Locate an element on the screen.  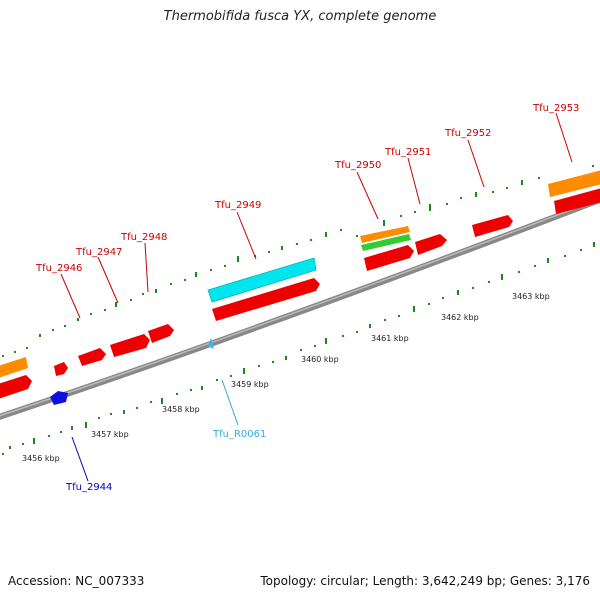
feature-red-left is located at coordinates (16, 387).